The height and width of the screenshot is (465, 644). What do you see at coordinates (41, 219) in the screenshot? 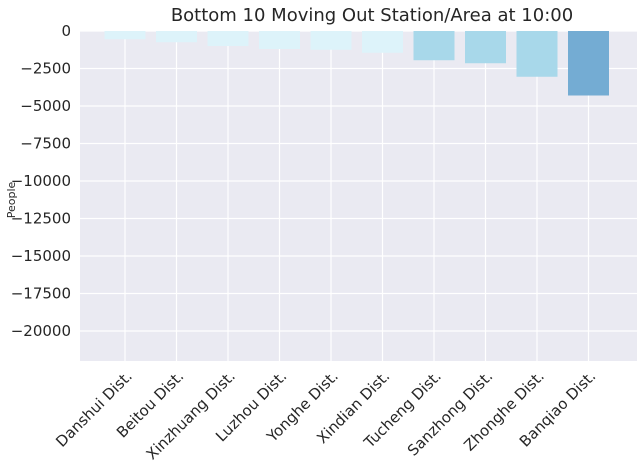
I see `y-tick-label: −12500` at bounding box center [41, 219].